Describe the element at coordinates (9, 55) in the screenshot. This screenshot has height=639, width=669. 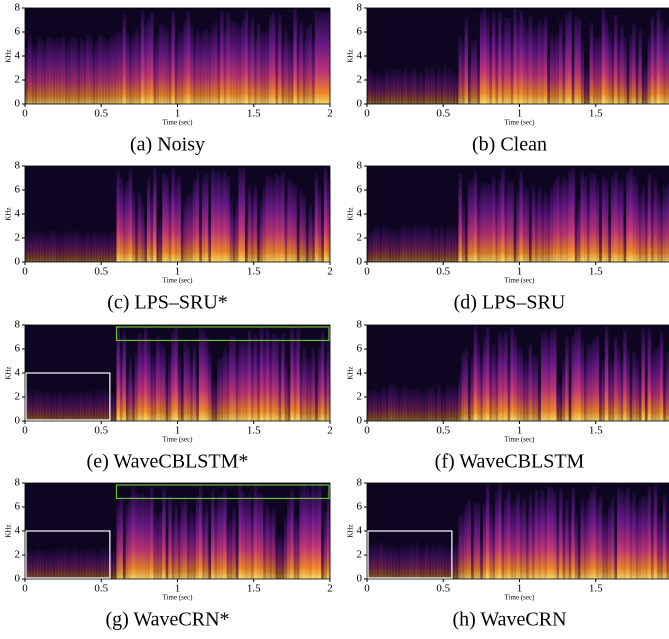
I see `y-axis-label: KHz` at that location.